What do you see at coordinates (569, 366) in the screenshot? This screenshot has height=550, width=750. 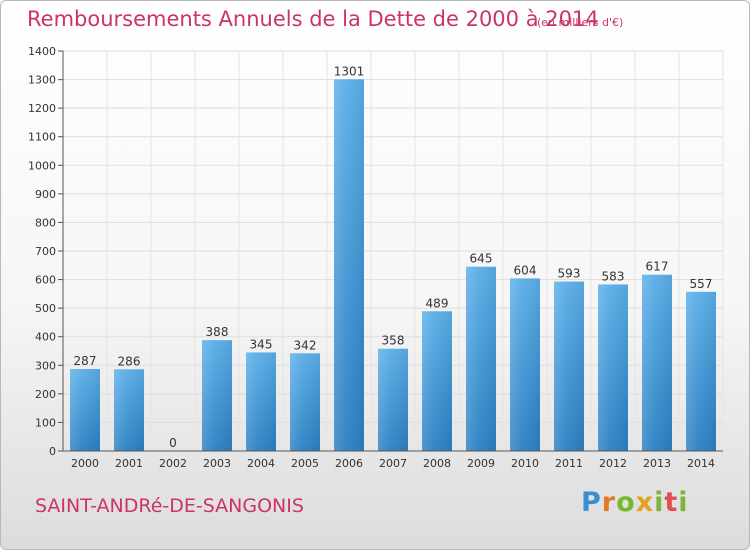 I see `bar-shine-2011` at bounding box center [569, 366].